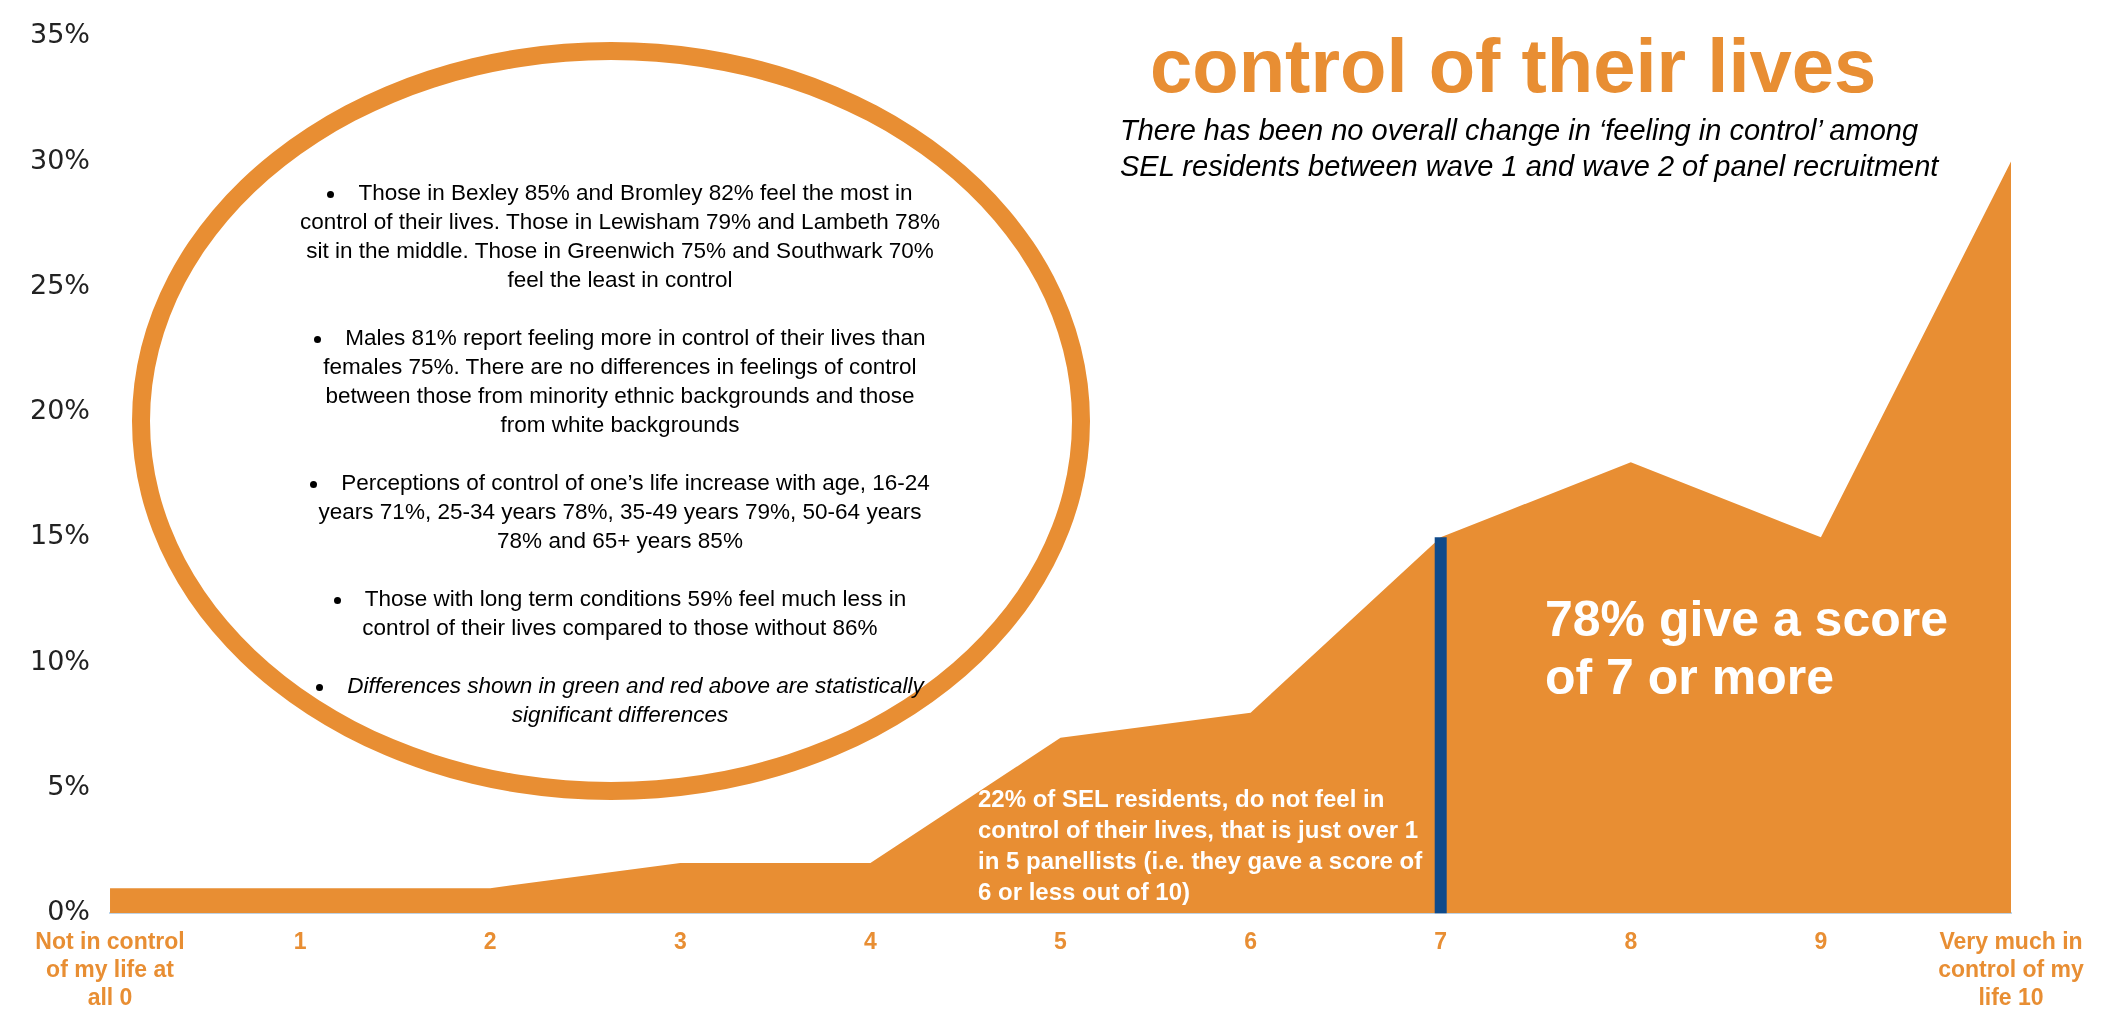 The height and width of the screenshot is (1023, 2101). What do you see at coordinates (2011, 969) in the screenshot?
I see `x-tick-label: Very much in control of my life 10` at bounding box center [2011, 969].